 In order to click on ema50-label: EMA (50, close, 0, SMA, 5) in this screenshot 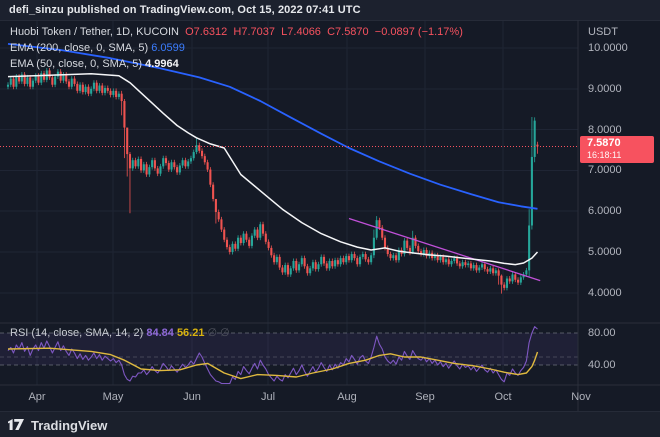, I will do `click(76, 64)`.